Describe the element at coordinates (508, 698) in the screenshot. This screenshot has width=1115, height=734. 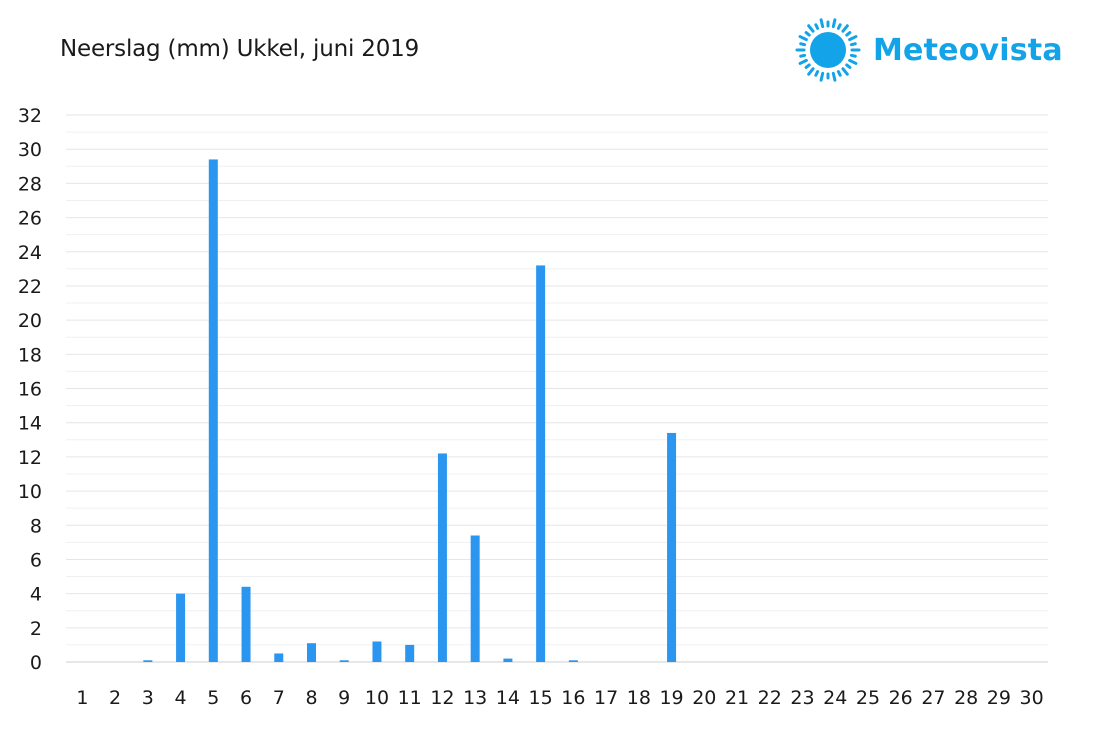
I see `x-tick-label: 14` at that location.